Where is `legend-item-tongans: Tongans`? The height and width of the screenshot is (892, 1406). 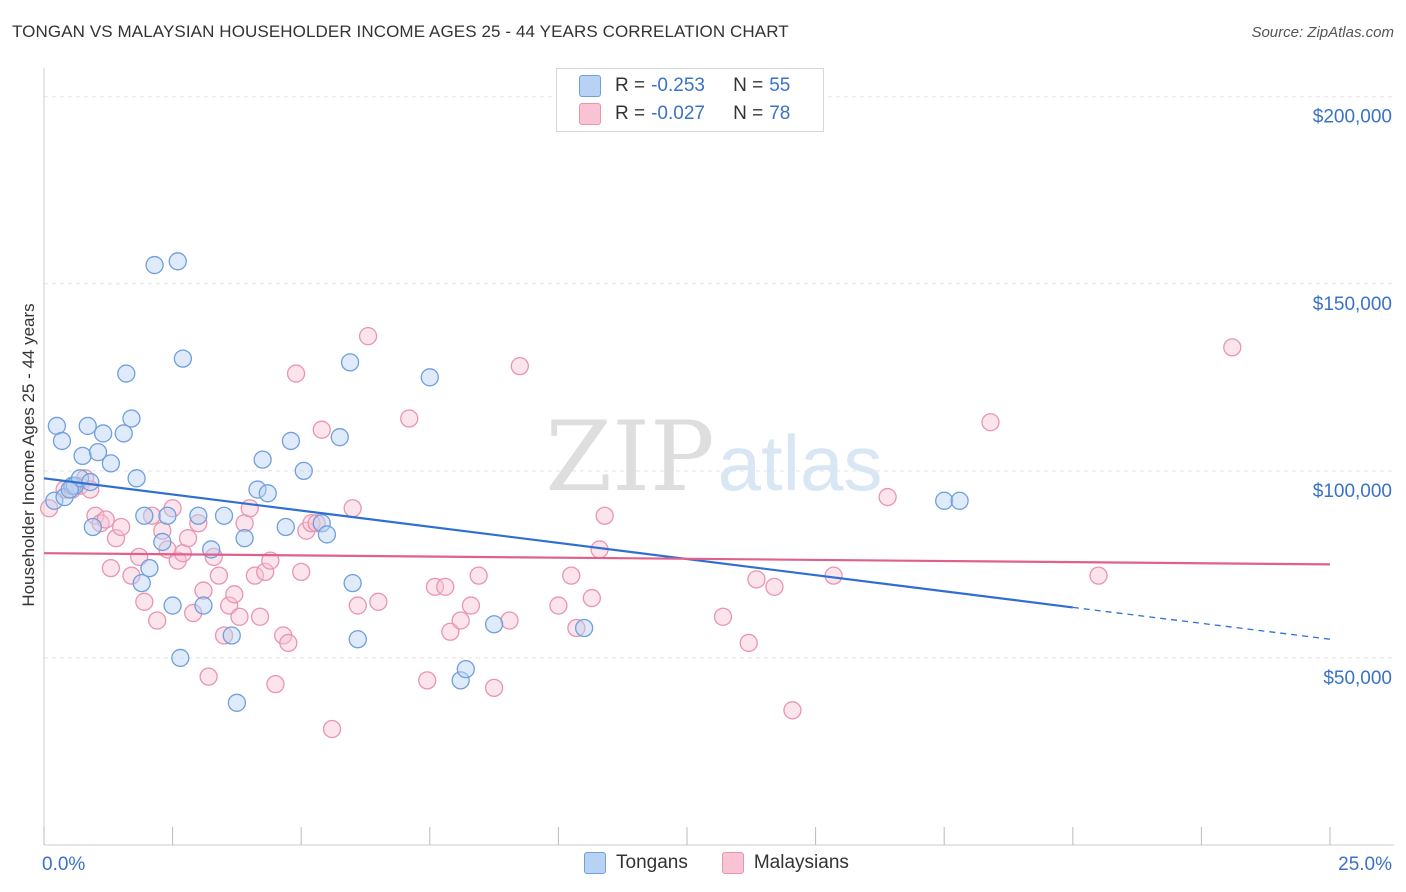
legend-item-tongans: Tongans is located at coordinates (636, 863).